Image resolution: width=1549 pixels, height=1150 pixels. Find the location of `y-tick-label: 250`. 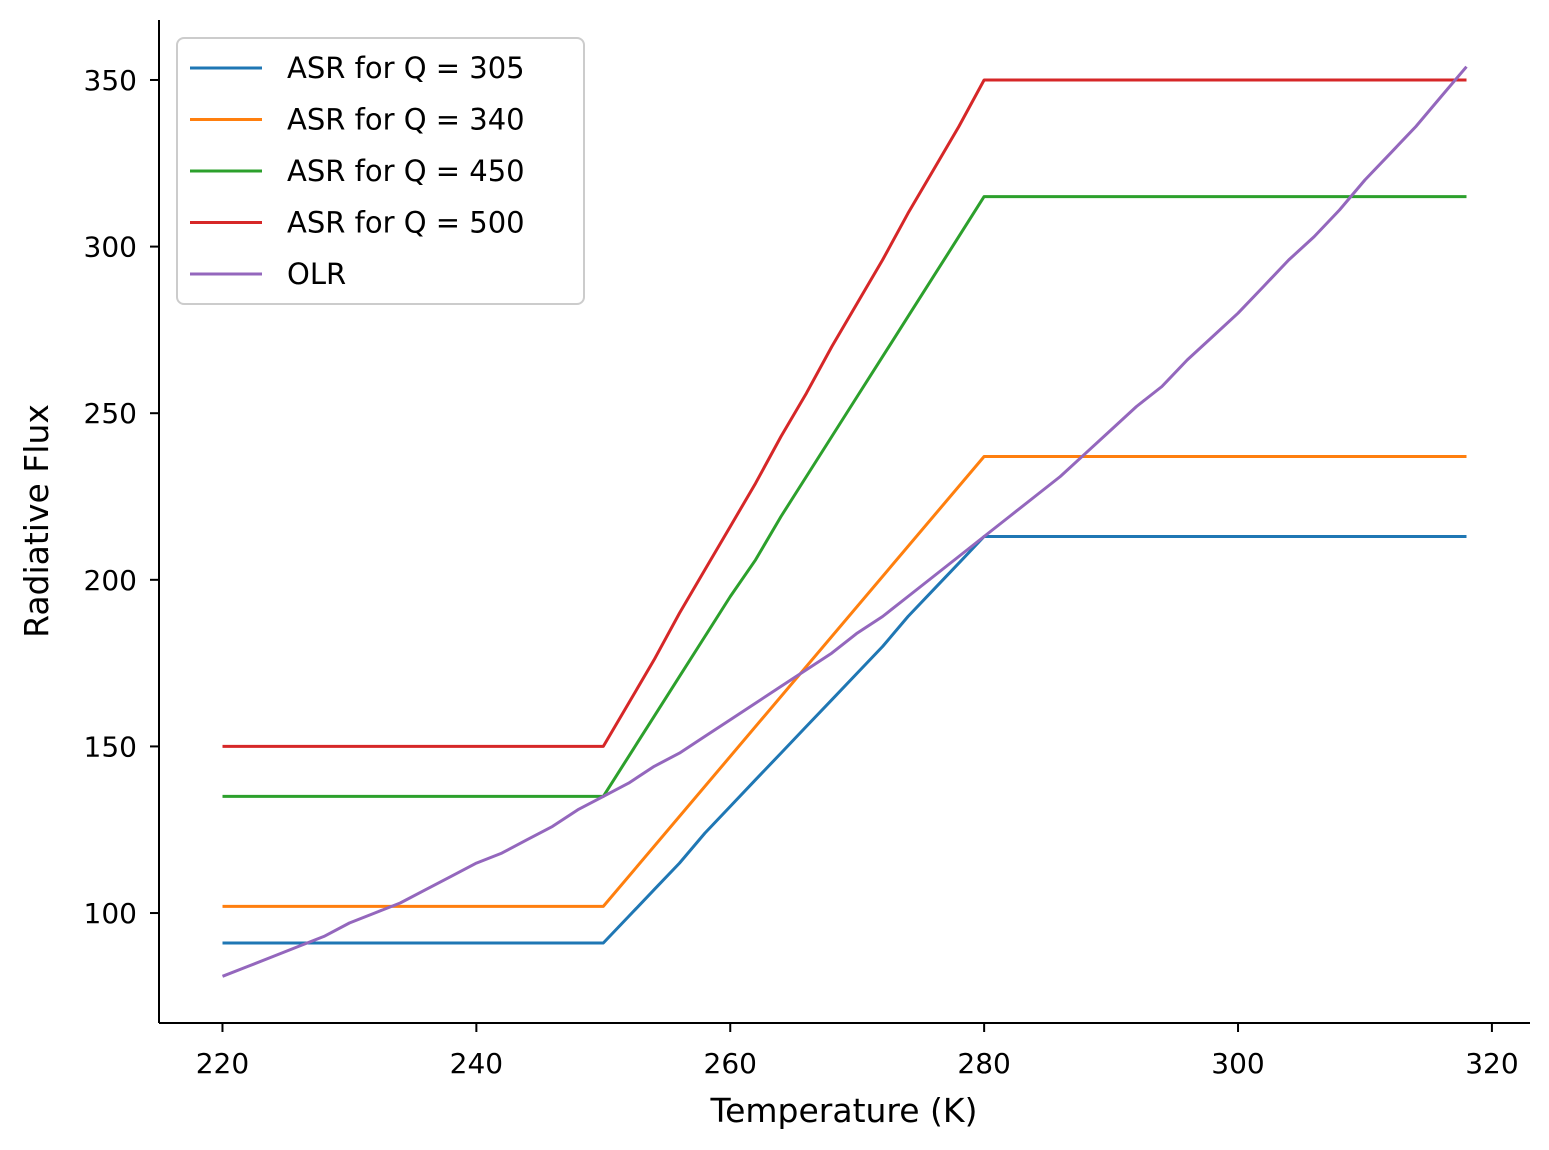

y-tick-label: 250 is located at coordinates (110, 413).